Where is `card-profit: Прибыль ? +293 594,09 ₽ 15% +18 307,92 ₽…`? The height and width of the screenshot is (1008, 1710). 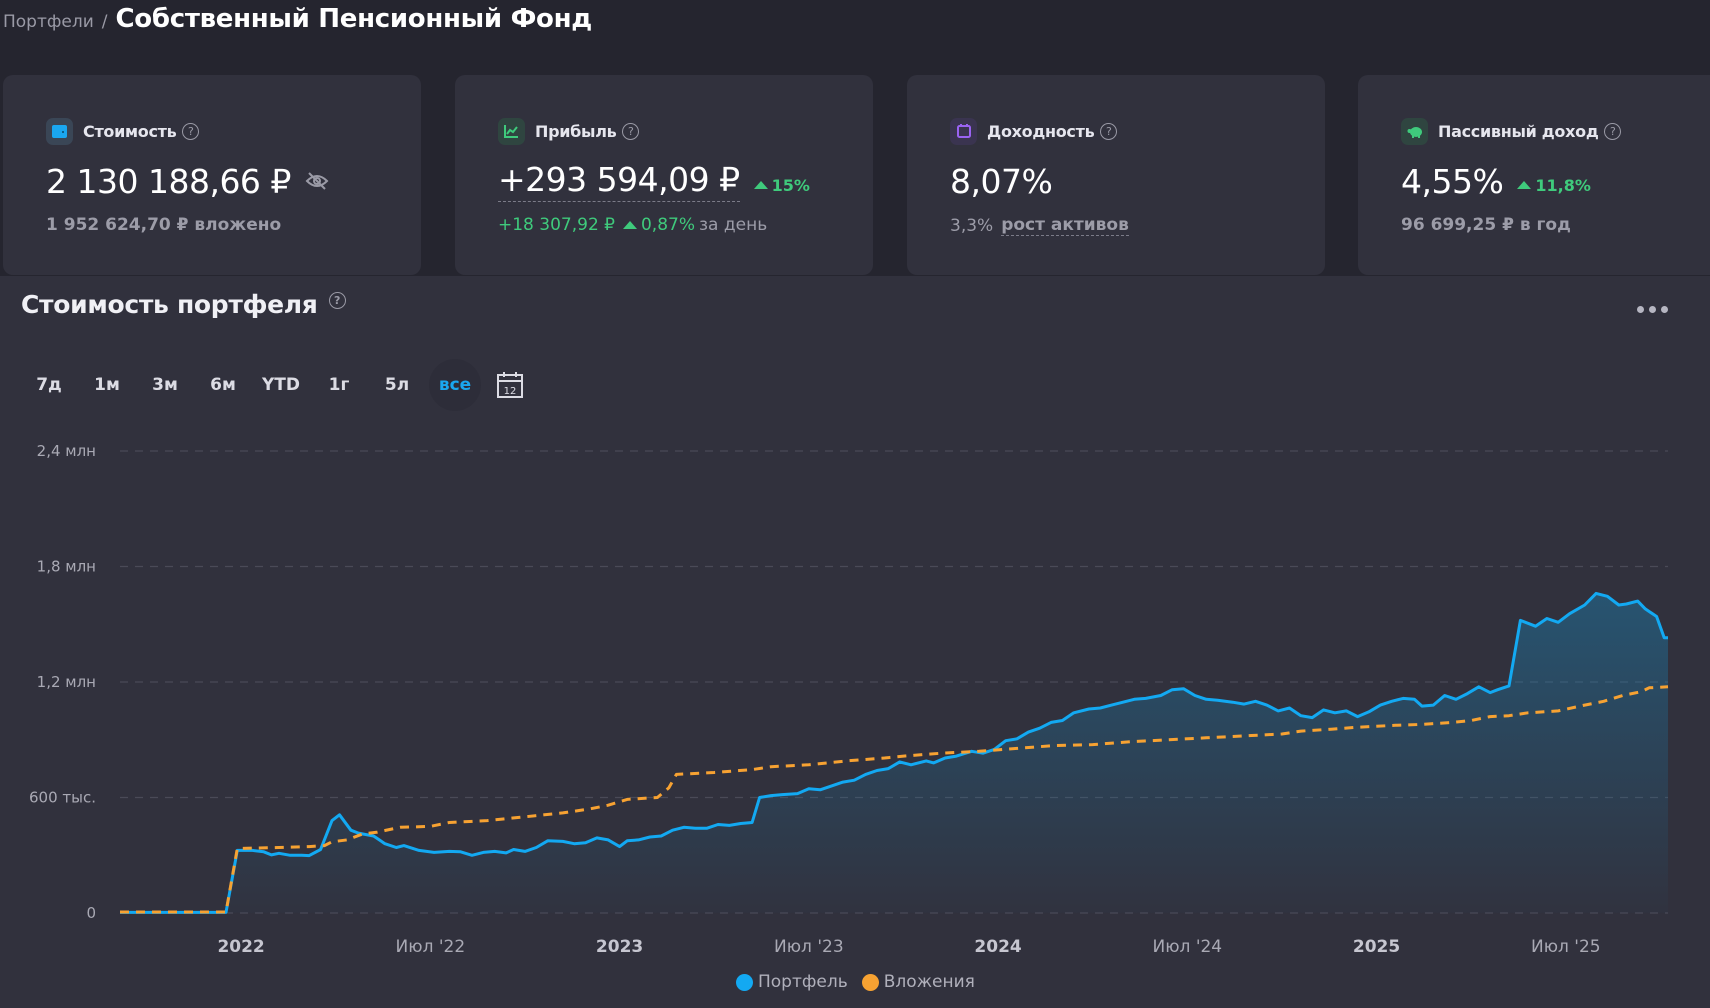
card-profit: Прибыль ? +293 594,09 ₽ 15% +18 307,92 ₽… is located at coordinates (664, 175).